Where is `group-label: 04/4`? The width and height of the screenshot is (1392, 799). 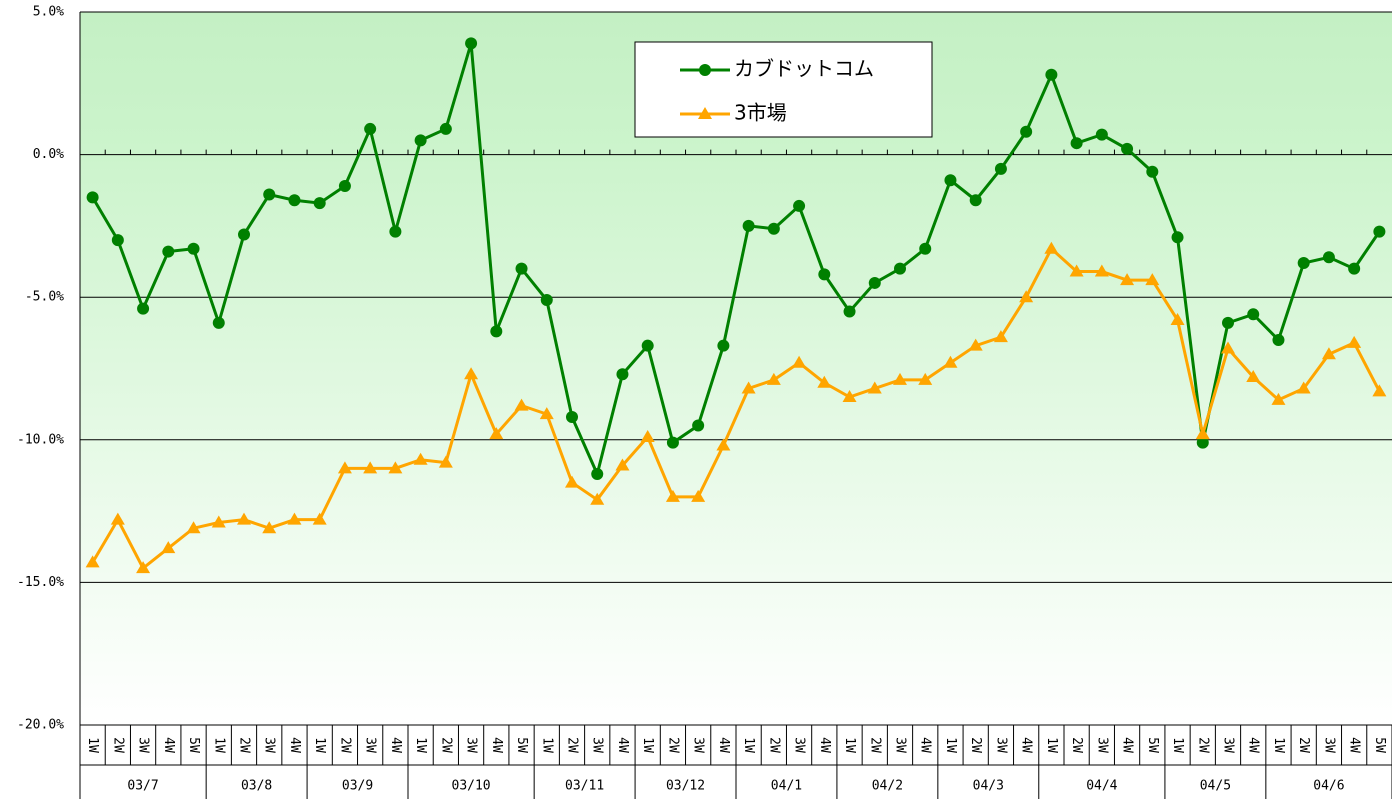
group-label: 04/4 is located at coordinates (1101, 786).